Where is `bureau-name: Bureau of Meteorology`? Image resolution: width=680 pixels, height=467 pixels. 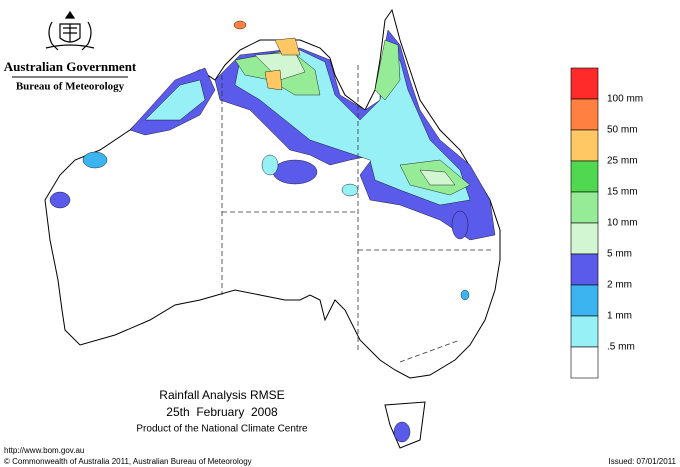
bureau-name: Bureau of Meteorology is located at coordinates (70, 87).